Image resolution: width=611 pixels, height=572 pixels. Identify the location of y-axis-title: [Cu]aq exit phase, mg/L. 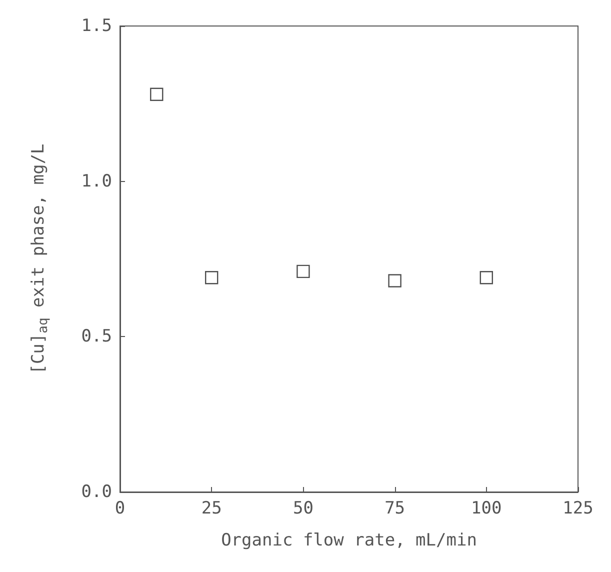
(39, 259).